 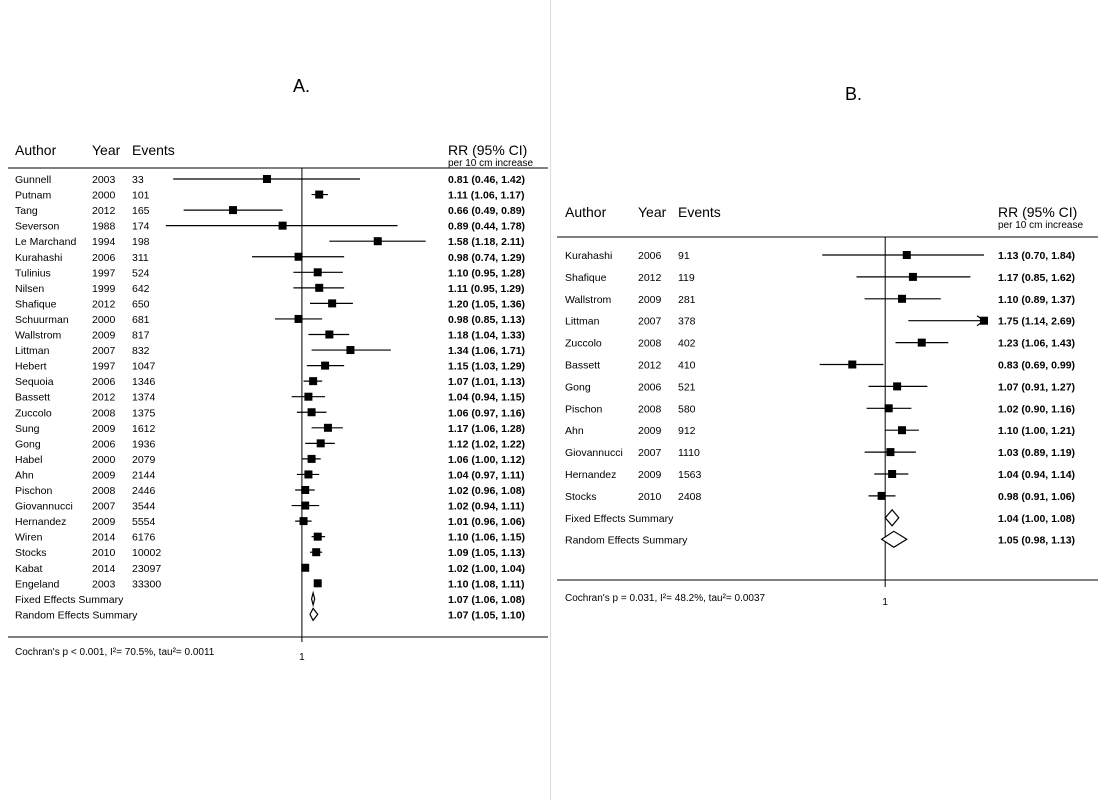 I want to click on study-events: 681, so click(x=141, y=320).